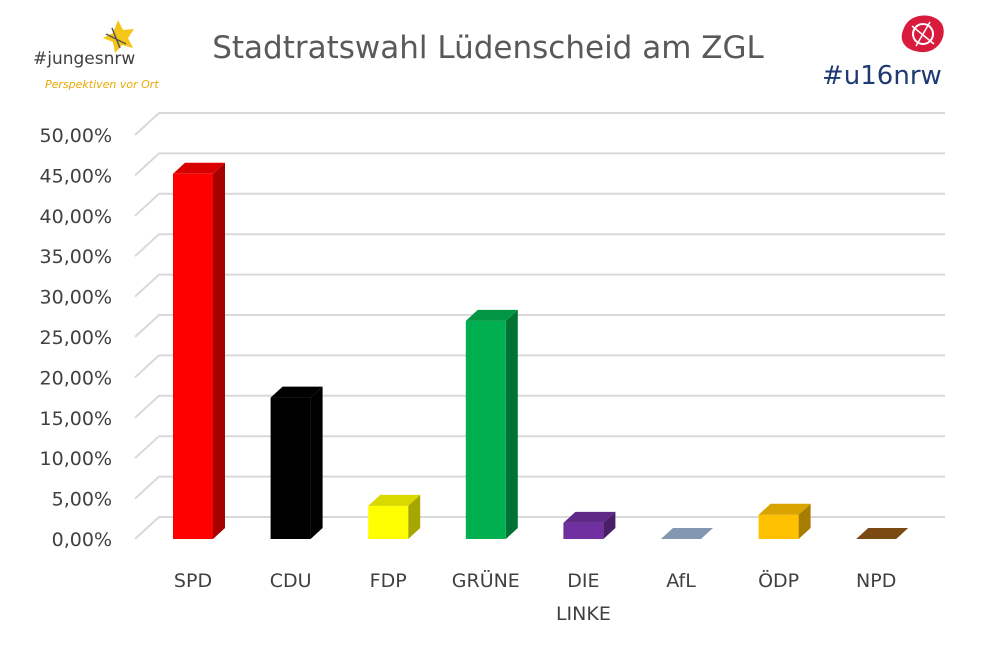 The image size is (995, 649). Describe the element at coordinates (535, 597) in the screenshot. I see `x-axis-labels: SPD CDU FDP GRÜNE DIE LINKE AfL ÖDP NPD` at that location.